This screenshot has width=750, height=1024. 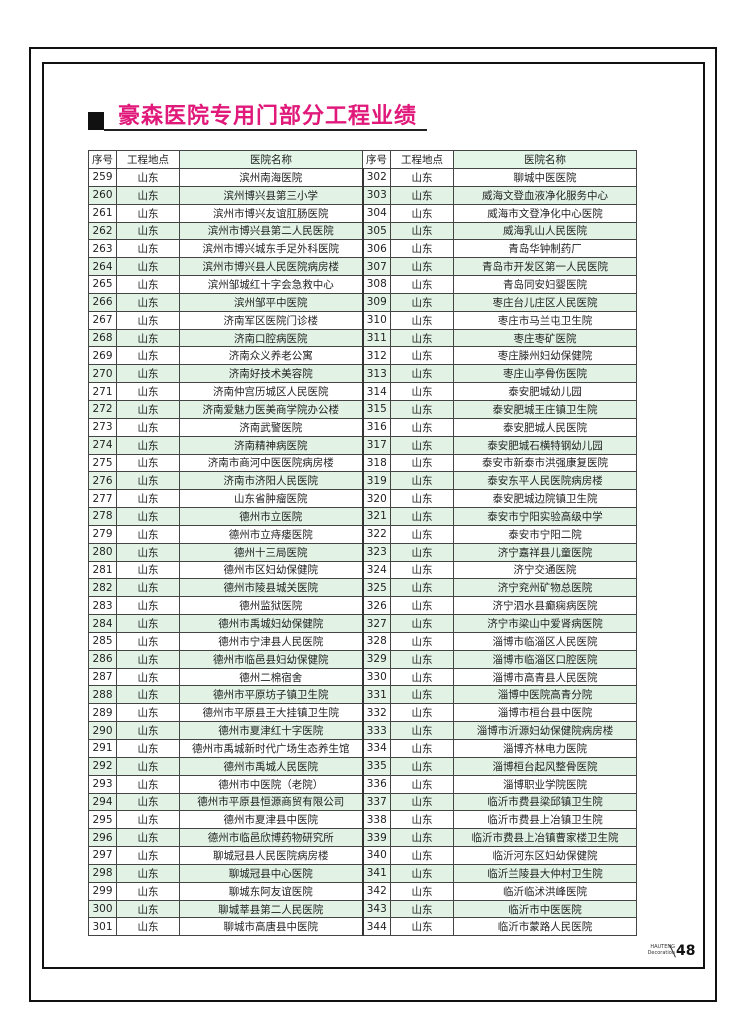 What do you see at coordinates (545, 338) in the screenshot?
I see `right-row-hospital-name: 枣庄枣矿医院` at bounding box center [545, 338].